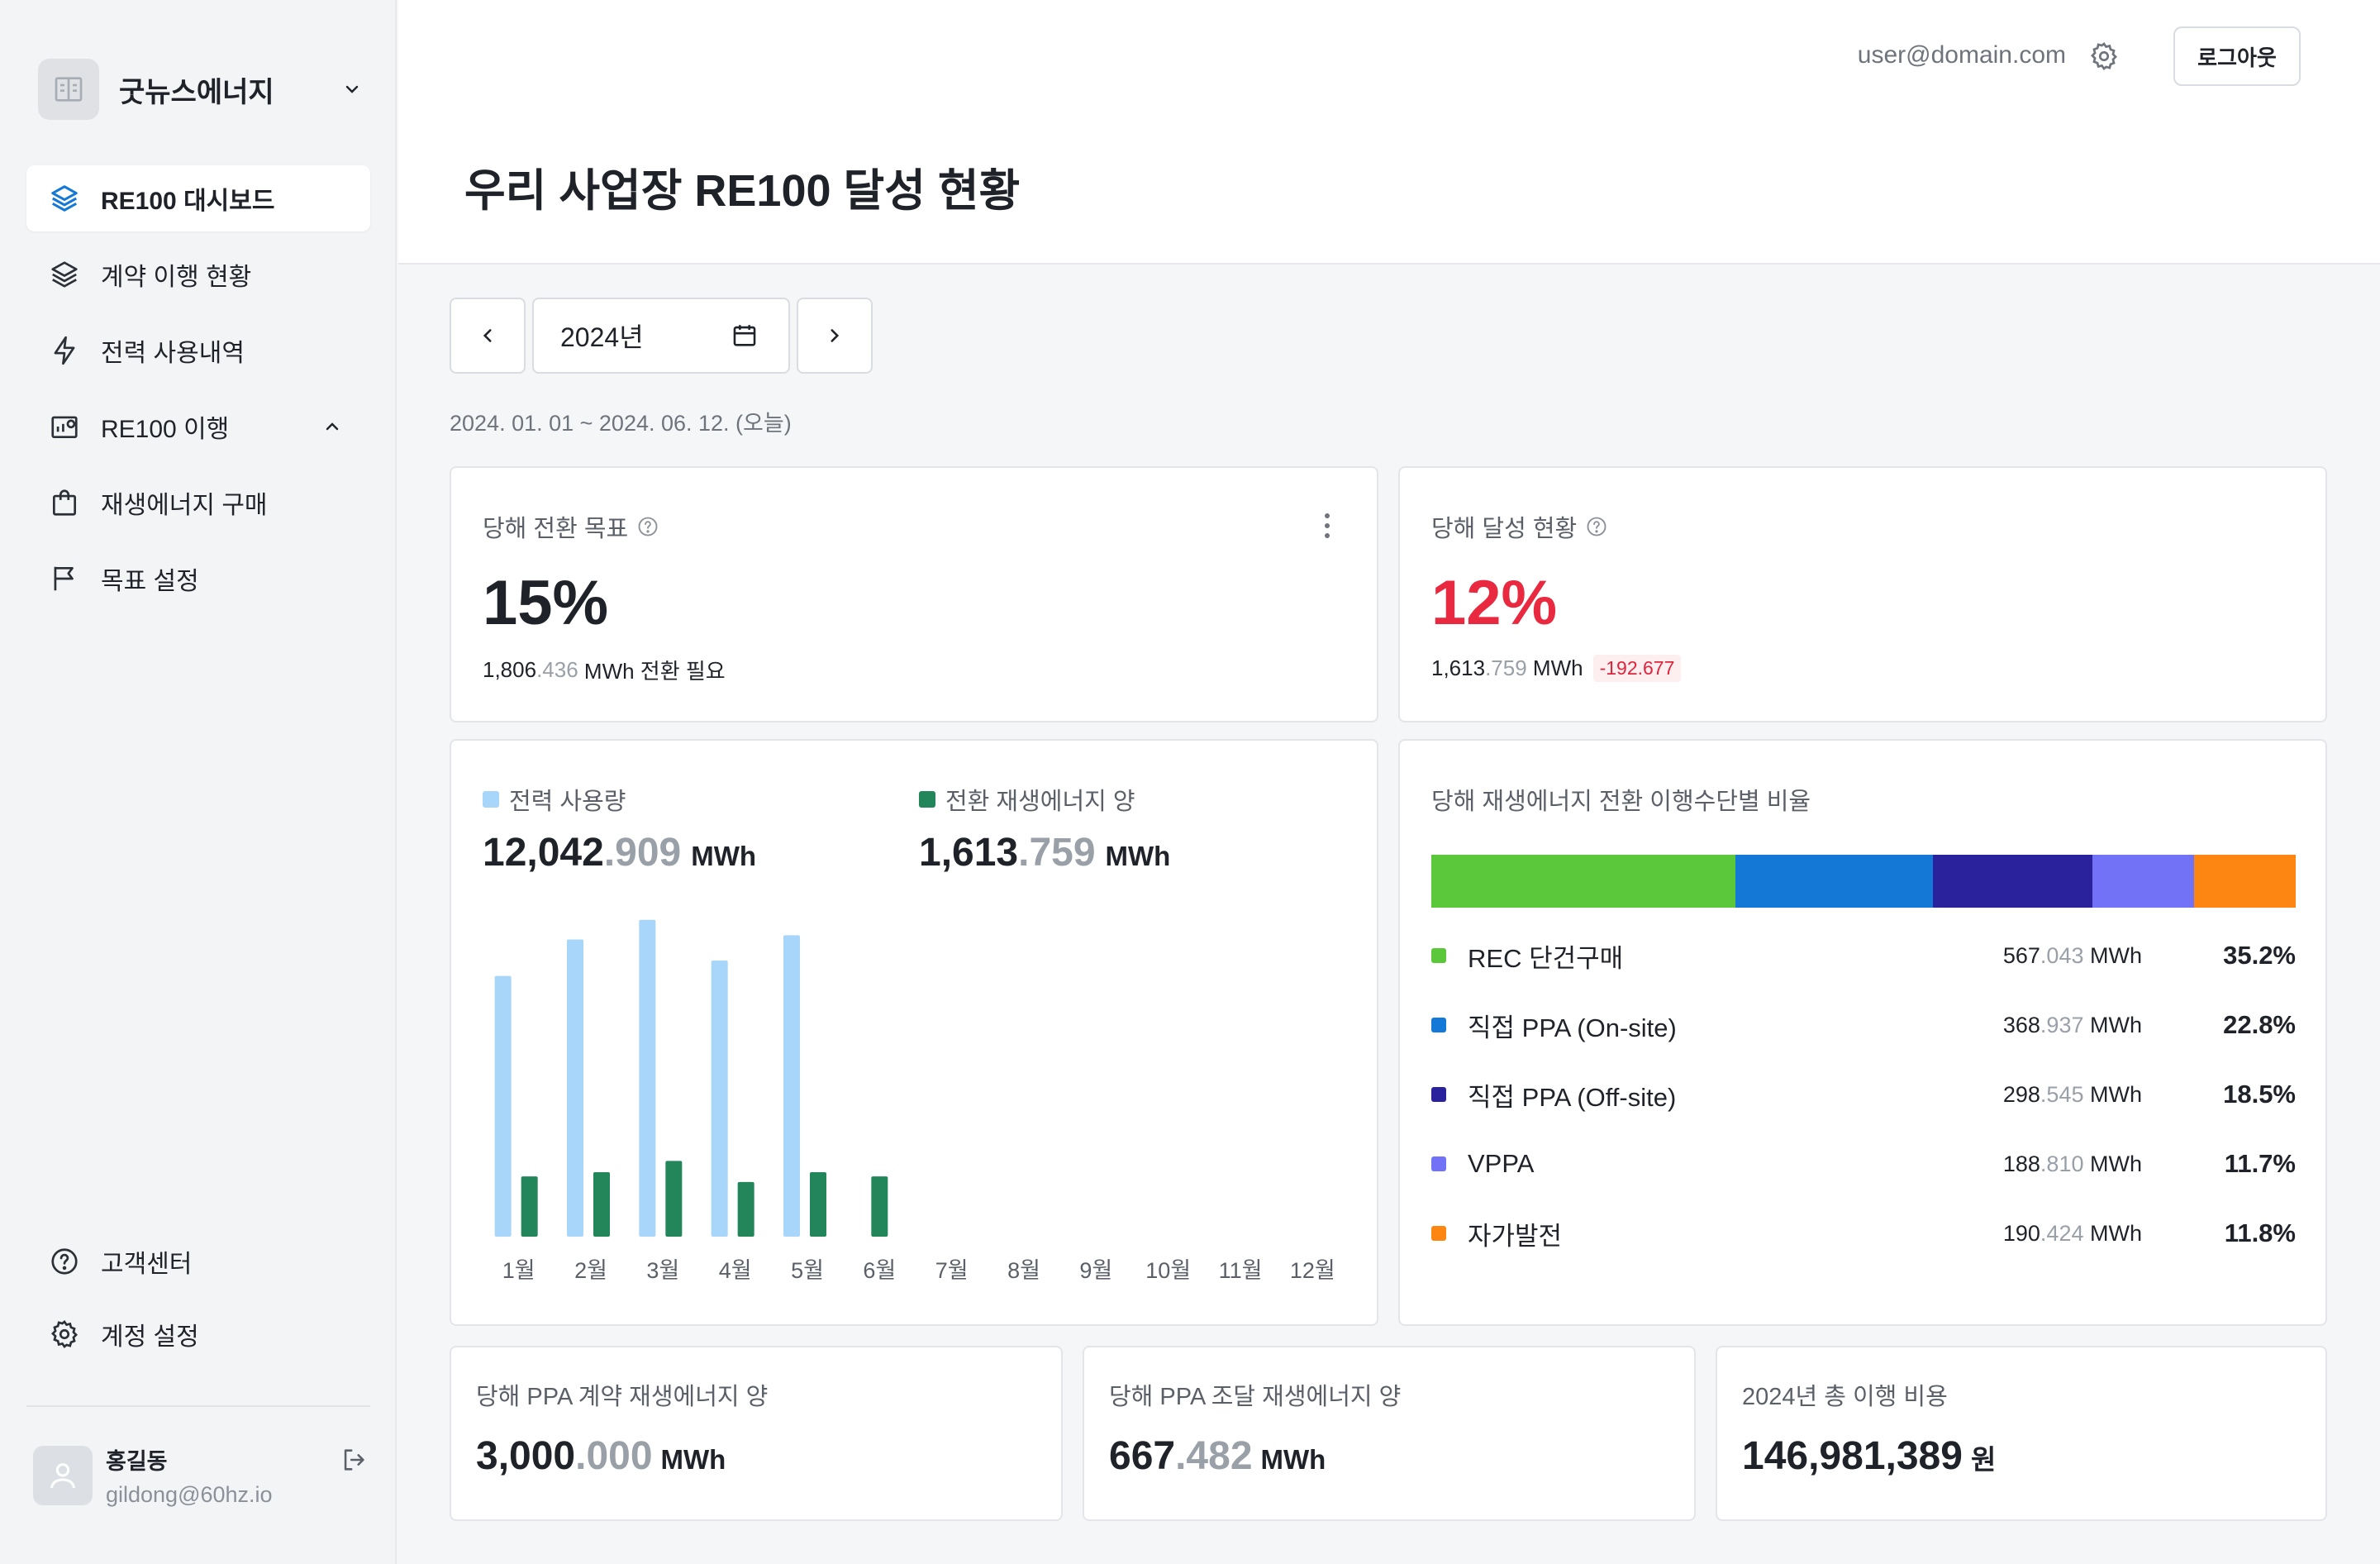 Image resolution: width=2380 pixels, height=1564 pixels. What do you see at coordinates (1438, 1233) in the screenshot?
I see `swatch-self-generation` at bounding box center [1438, 1233].